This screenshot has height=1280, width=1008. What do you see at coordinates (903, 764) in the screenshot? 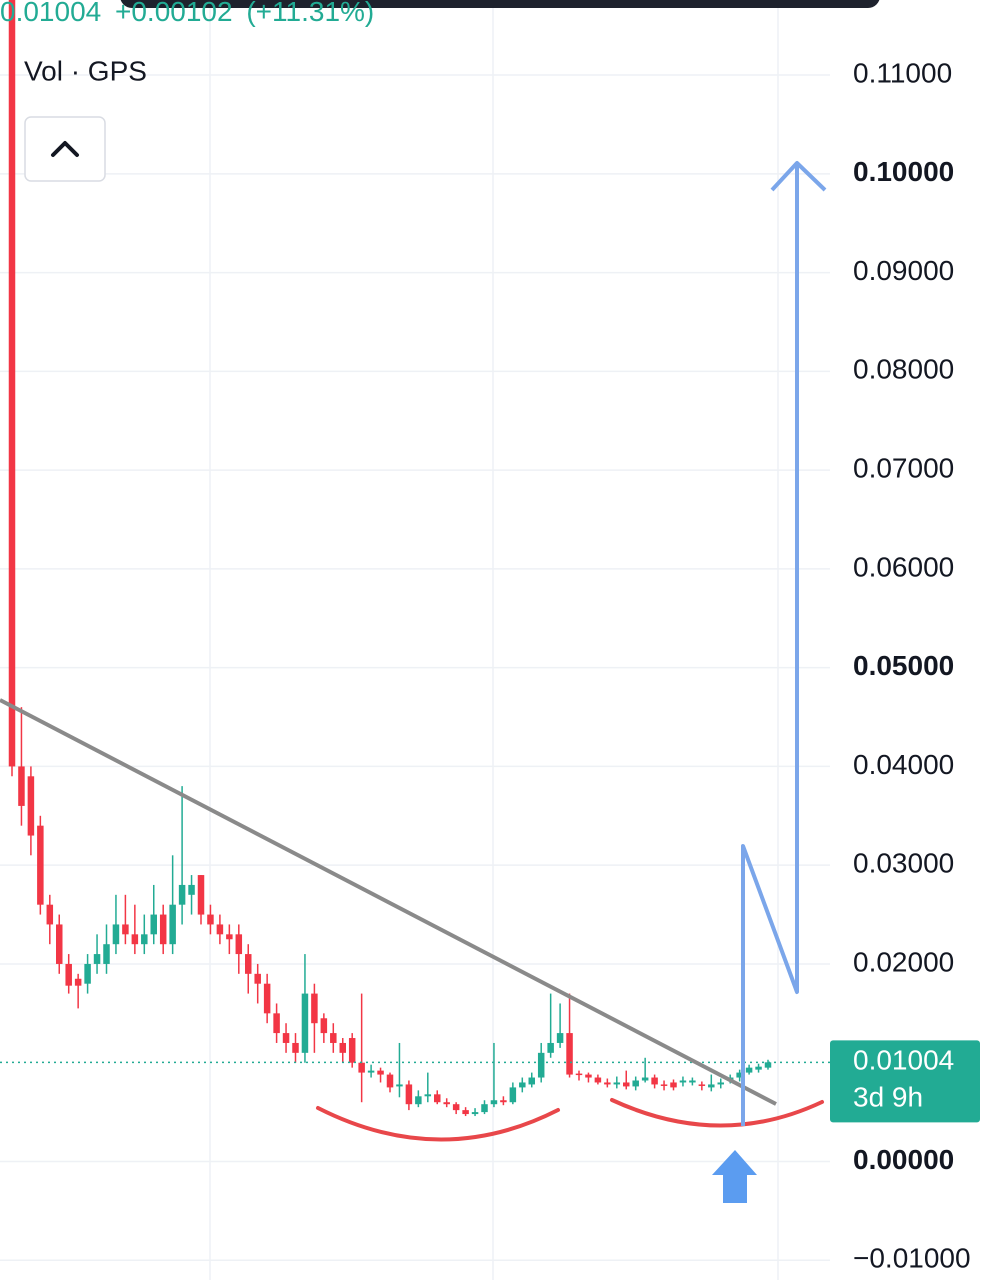
I see `y-tick-label: 0.04000` at bounding box center [903, 764].